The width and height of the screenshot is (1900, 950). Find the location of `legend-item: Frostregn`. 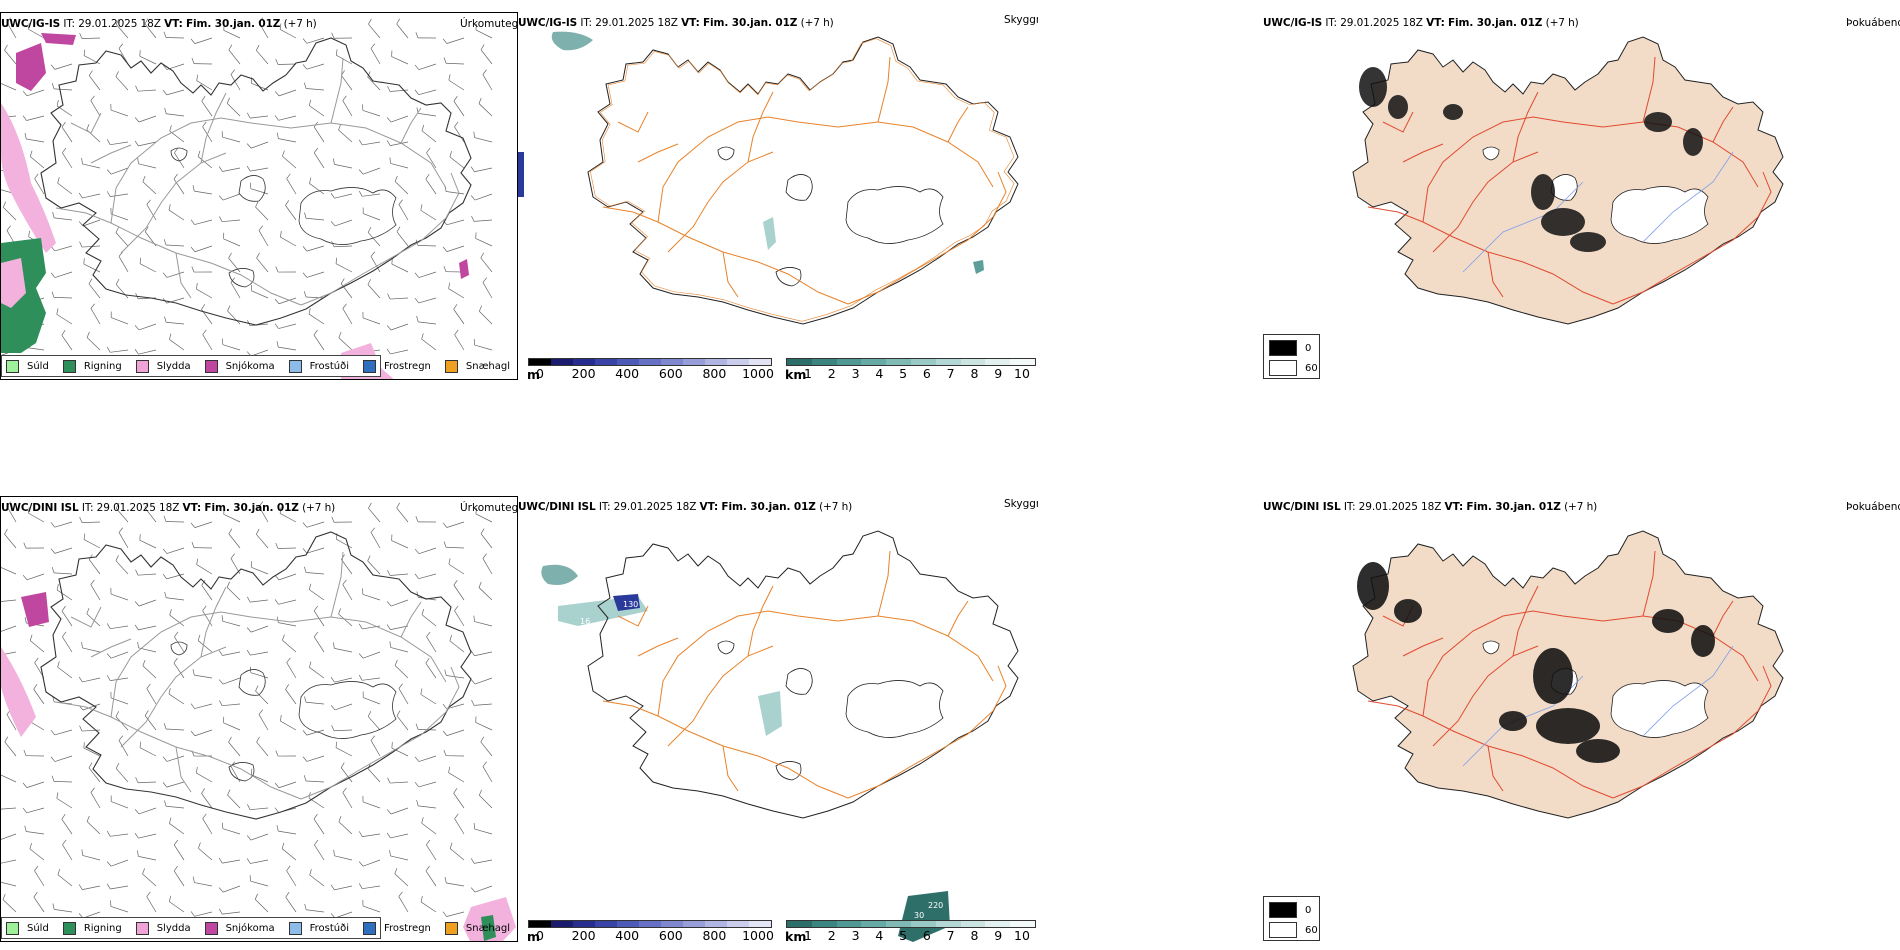

legend-item: Frostregn is located at coordinates (397, 366).